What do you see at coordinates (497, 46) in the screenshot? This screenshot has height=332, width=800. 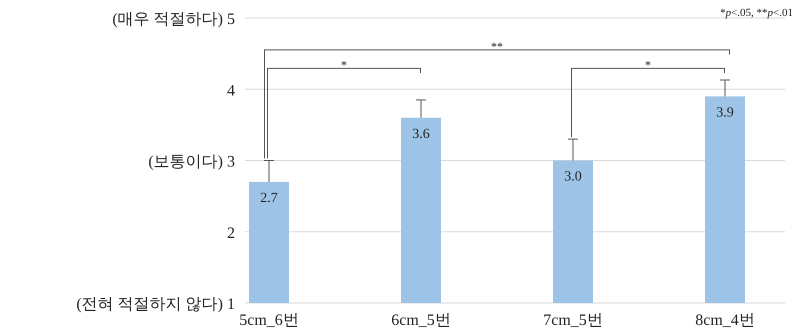 I see `annotation: **` at bounding box center [497, 46].